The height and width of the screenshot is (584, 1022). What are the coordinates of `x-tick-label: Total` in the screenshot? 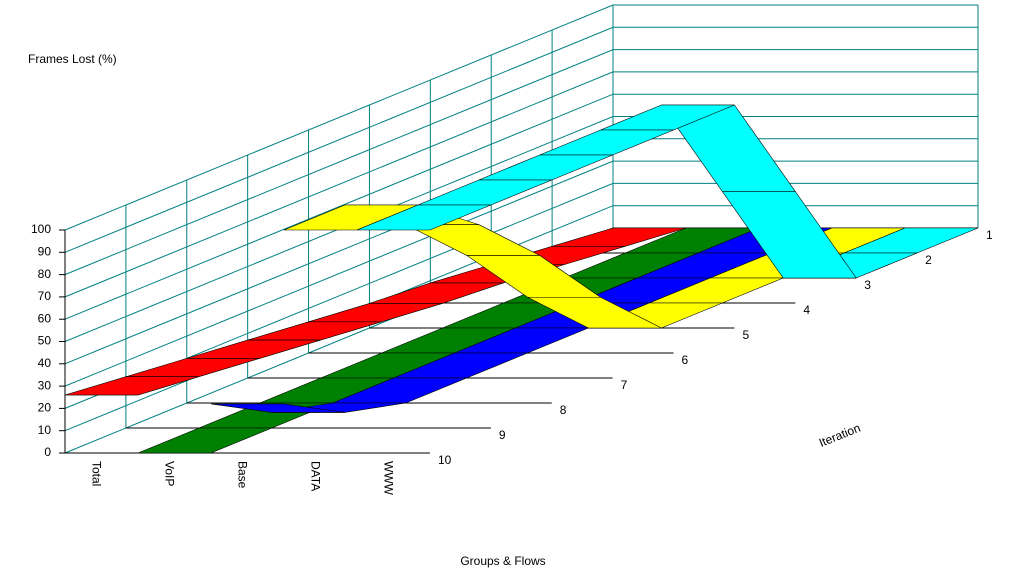 It's located at (96, 473).